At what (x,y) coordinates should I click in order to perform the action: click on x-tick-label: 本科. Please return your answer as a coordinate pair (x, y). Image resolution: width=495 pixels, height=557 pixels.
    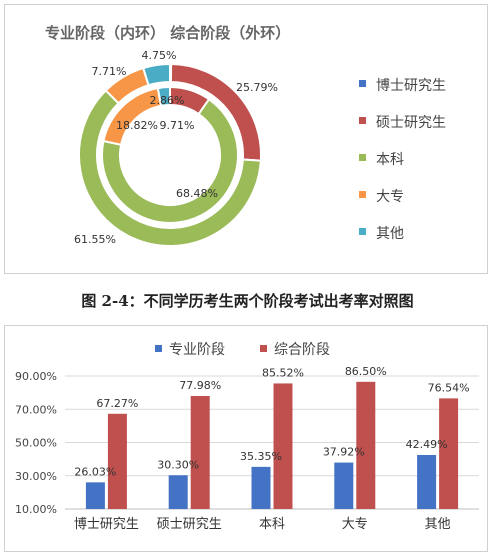
    Looking at the image, I should click on (272, 524).